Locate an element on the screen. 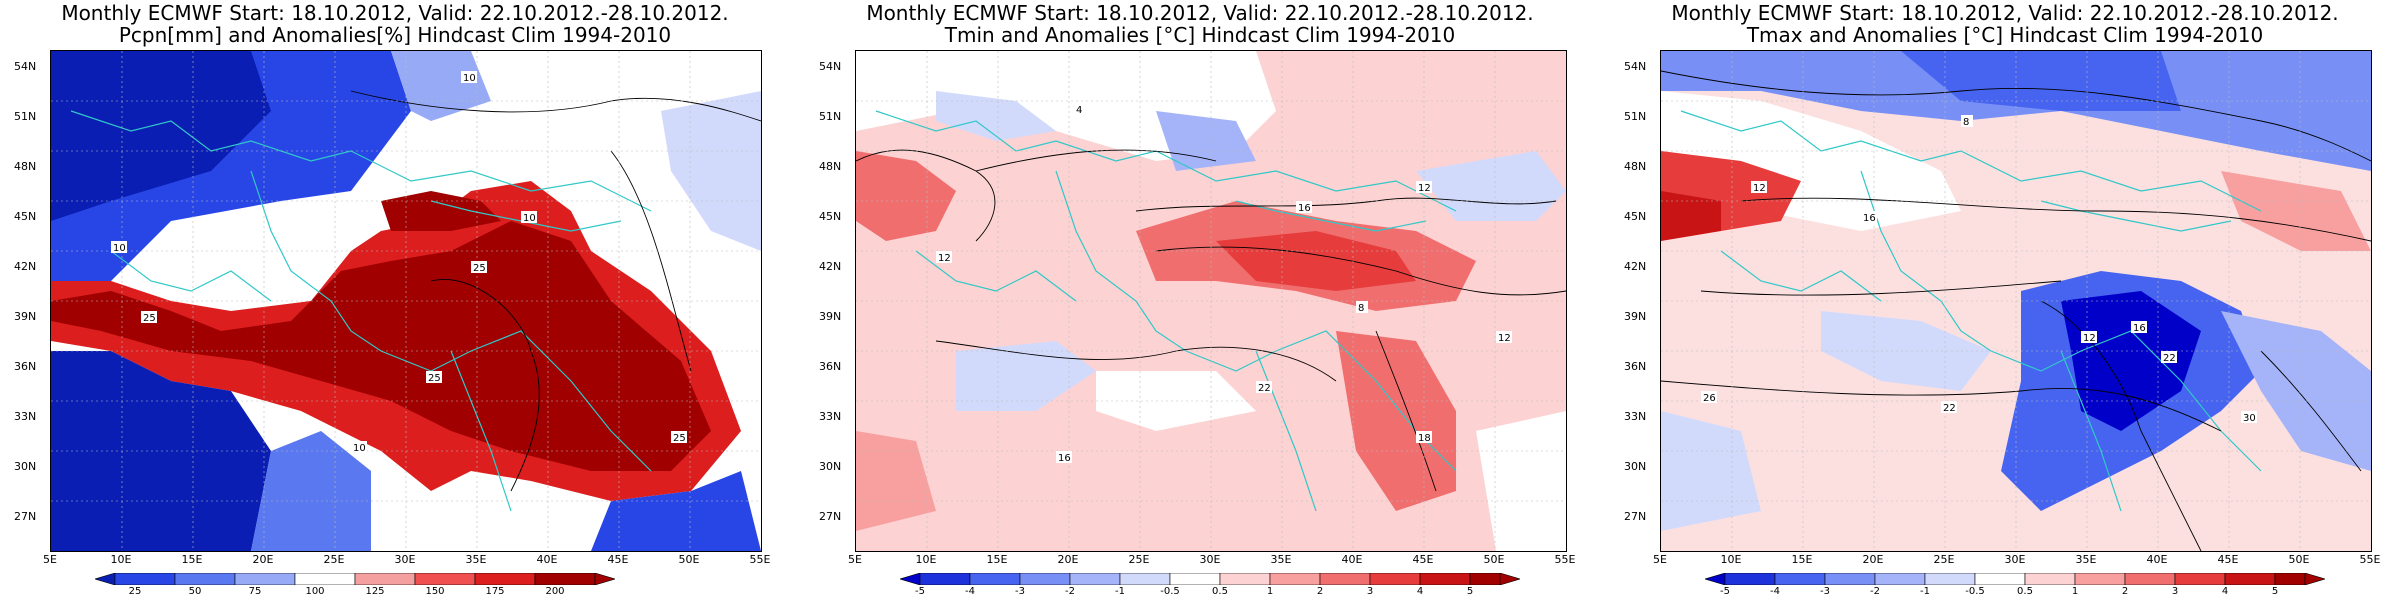 The image size is (2400, 600). colorbar-label: 25 is located at coordinates (135, 591).